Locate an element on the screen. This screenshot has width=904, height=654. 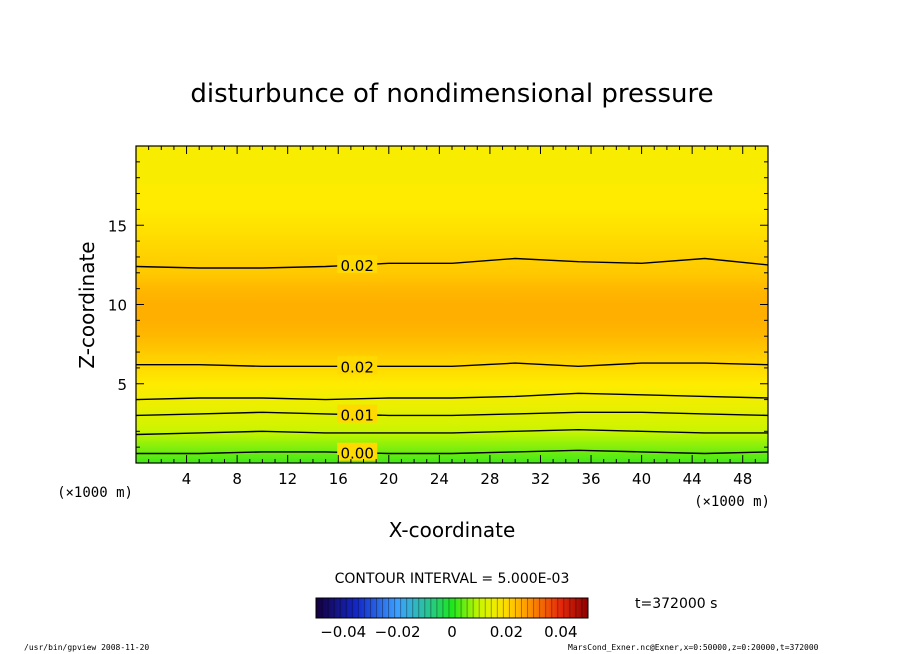
colorbar-tick-label: 0.02 is located at coordinates (506, 632).